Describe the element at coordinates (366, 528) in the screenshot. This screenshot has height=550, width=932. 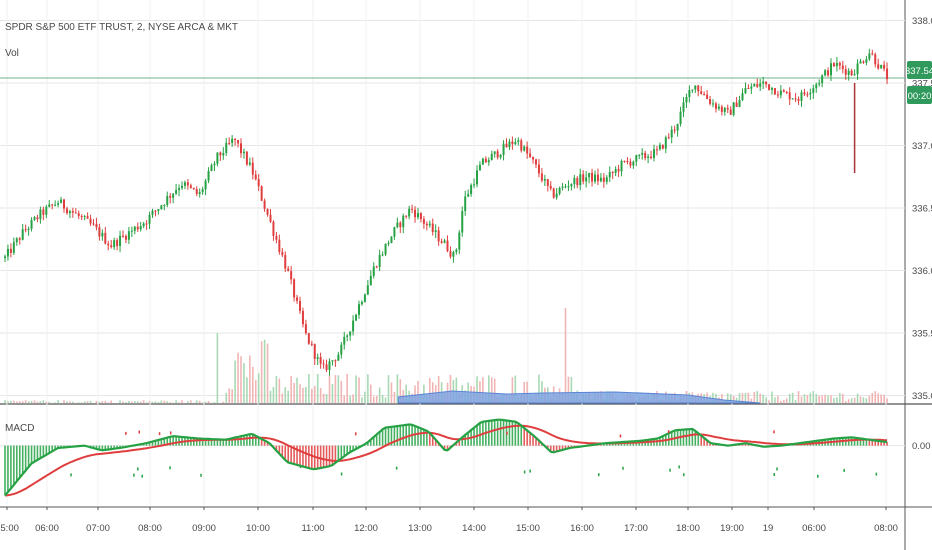
I see `time-tick-label: 12:00` at that location.